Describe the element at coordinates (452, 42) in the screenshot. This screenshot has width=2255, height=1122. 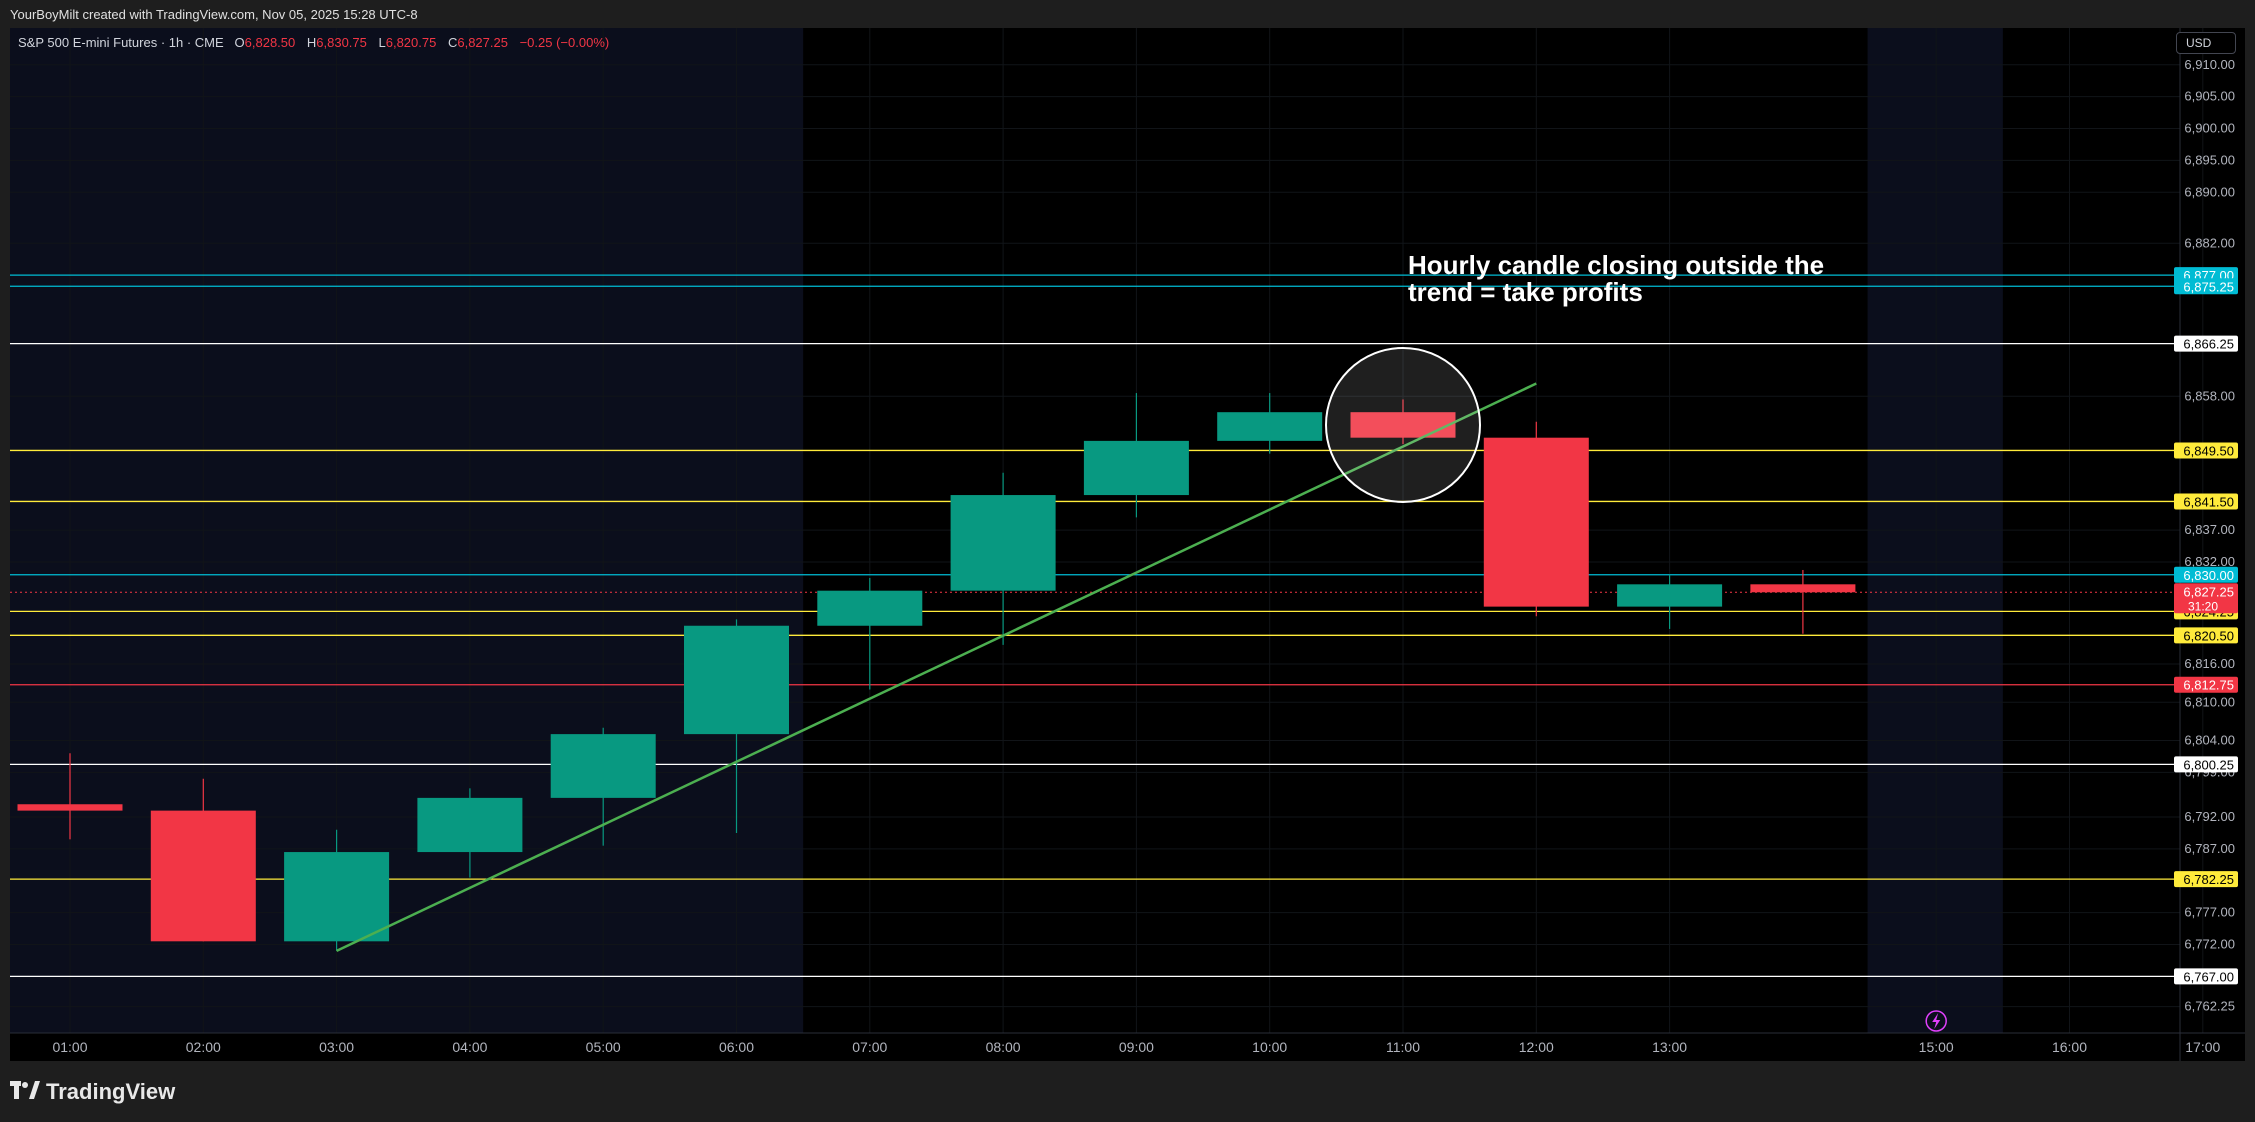
I see `close-label: C` at that location.